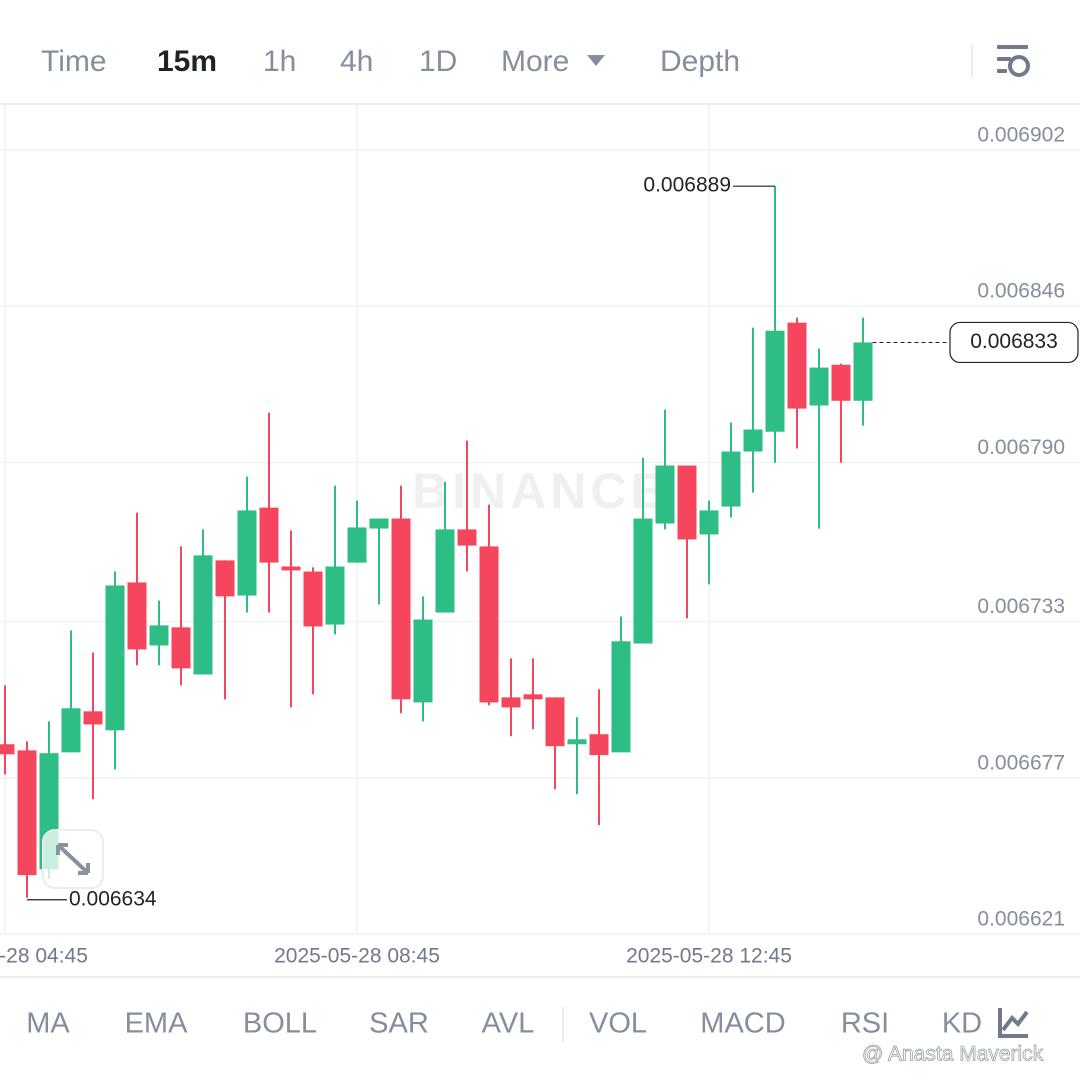 The height and width of the screenshot is (1080, 1080). What do you see at coordinates (157, 1024) in the screenshot?
I see `indicator-tab: EMA` at bounding box center [157, 1024].